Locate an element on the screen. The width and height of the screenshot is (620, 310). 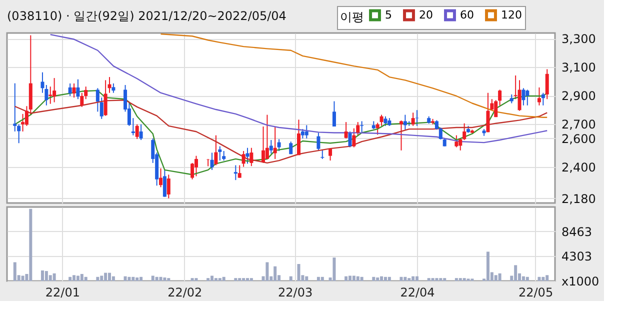
x-tick-label: 22/04 is located at coordinates (417, 293).